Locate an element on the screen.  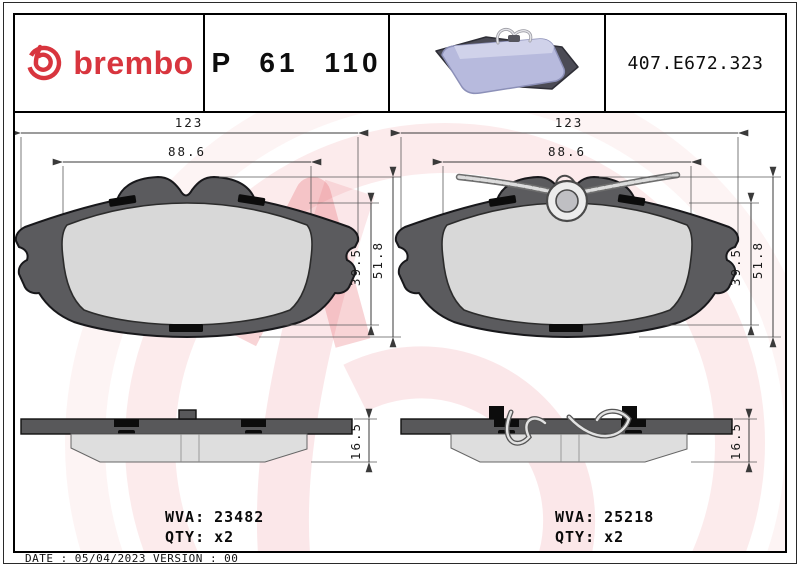
dim-total-width-right: 123 is located at coordinates (569, 176).